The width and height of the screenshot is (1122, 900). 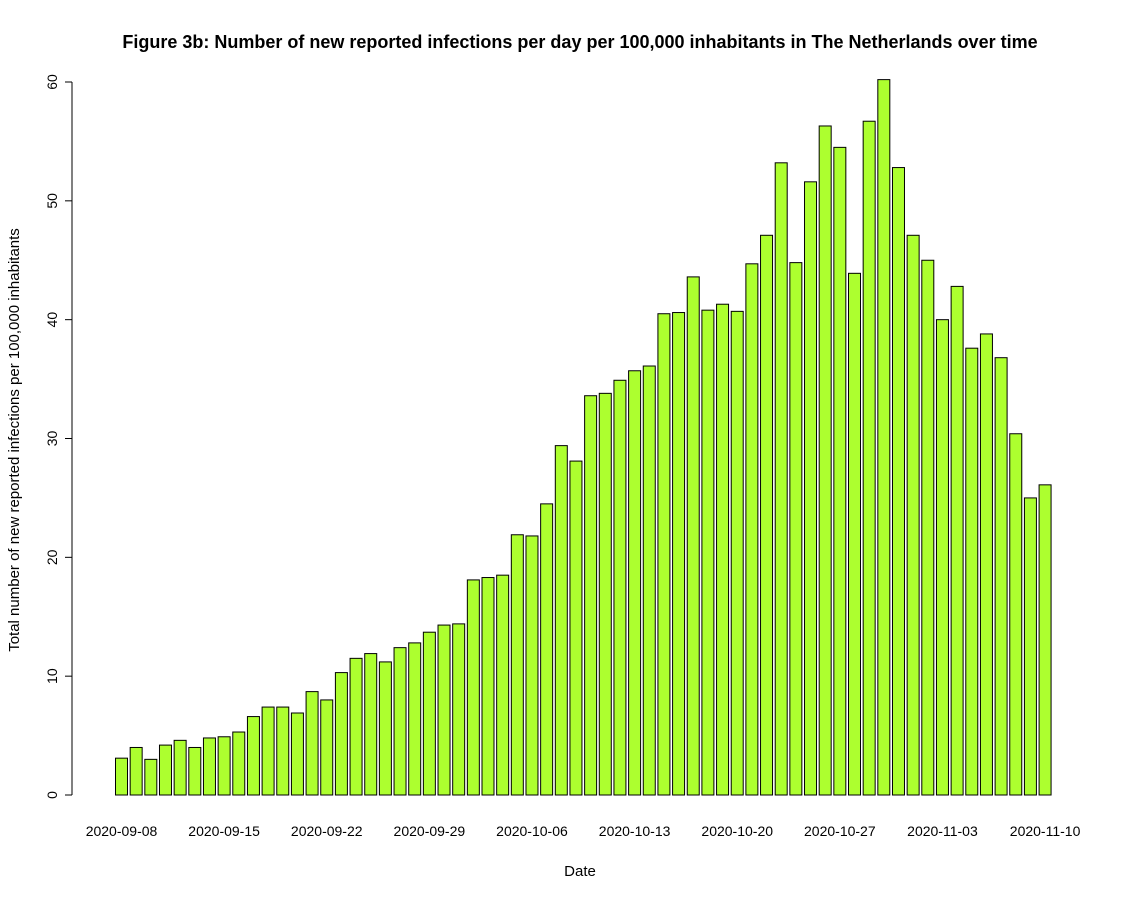 I want to click on x-tick-label: 2020-09-15, so click(x=224, y=831).